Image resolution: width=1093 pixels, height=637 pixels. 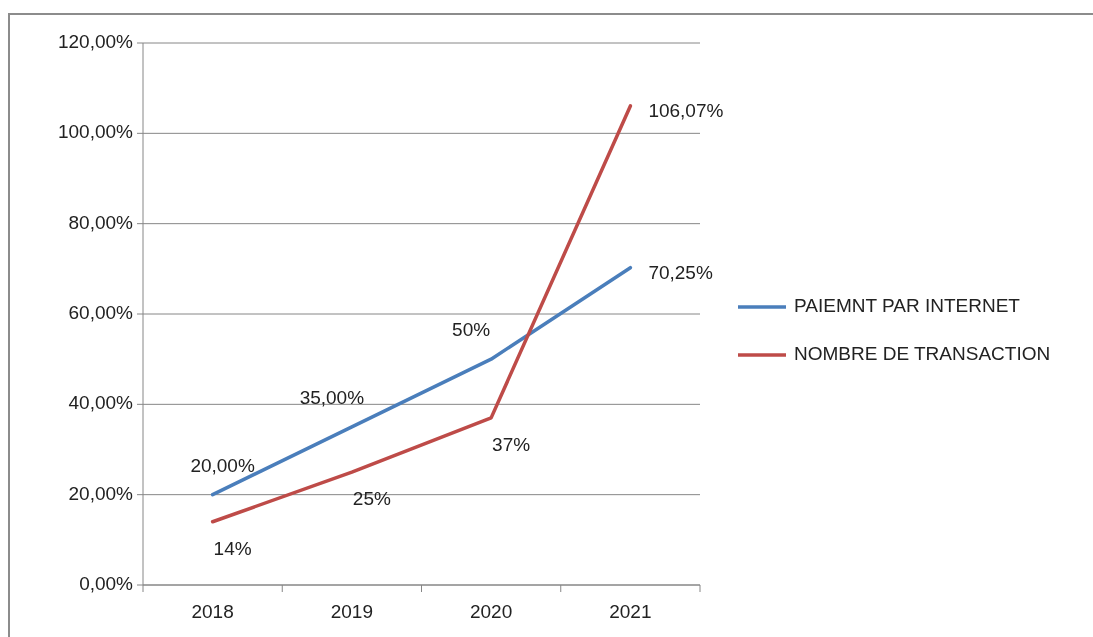 What do you see at coordinates (371, 499) in the screenshot?
I see `data-label: 25%` at bounding box center [371, 499].